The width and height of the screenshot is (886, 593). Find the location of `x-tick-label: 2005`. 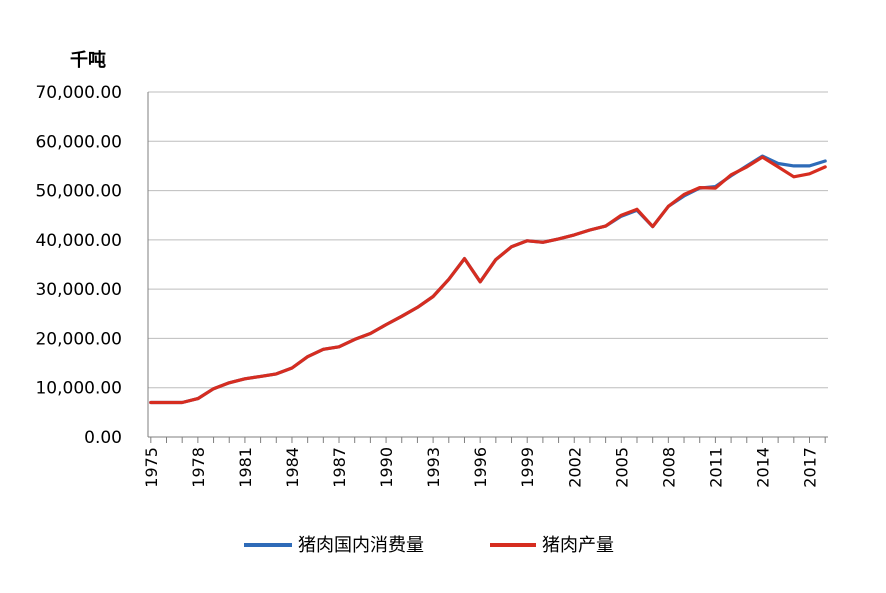

x-tick-label: 2005 is located at coordinates (621, 467).